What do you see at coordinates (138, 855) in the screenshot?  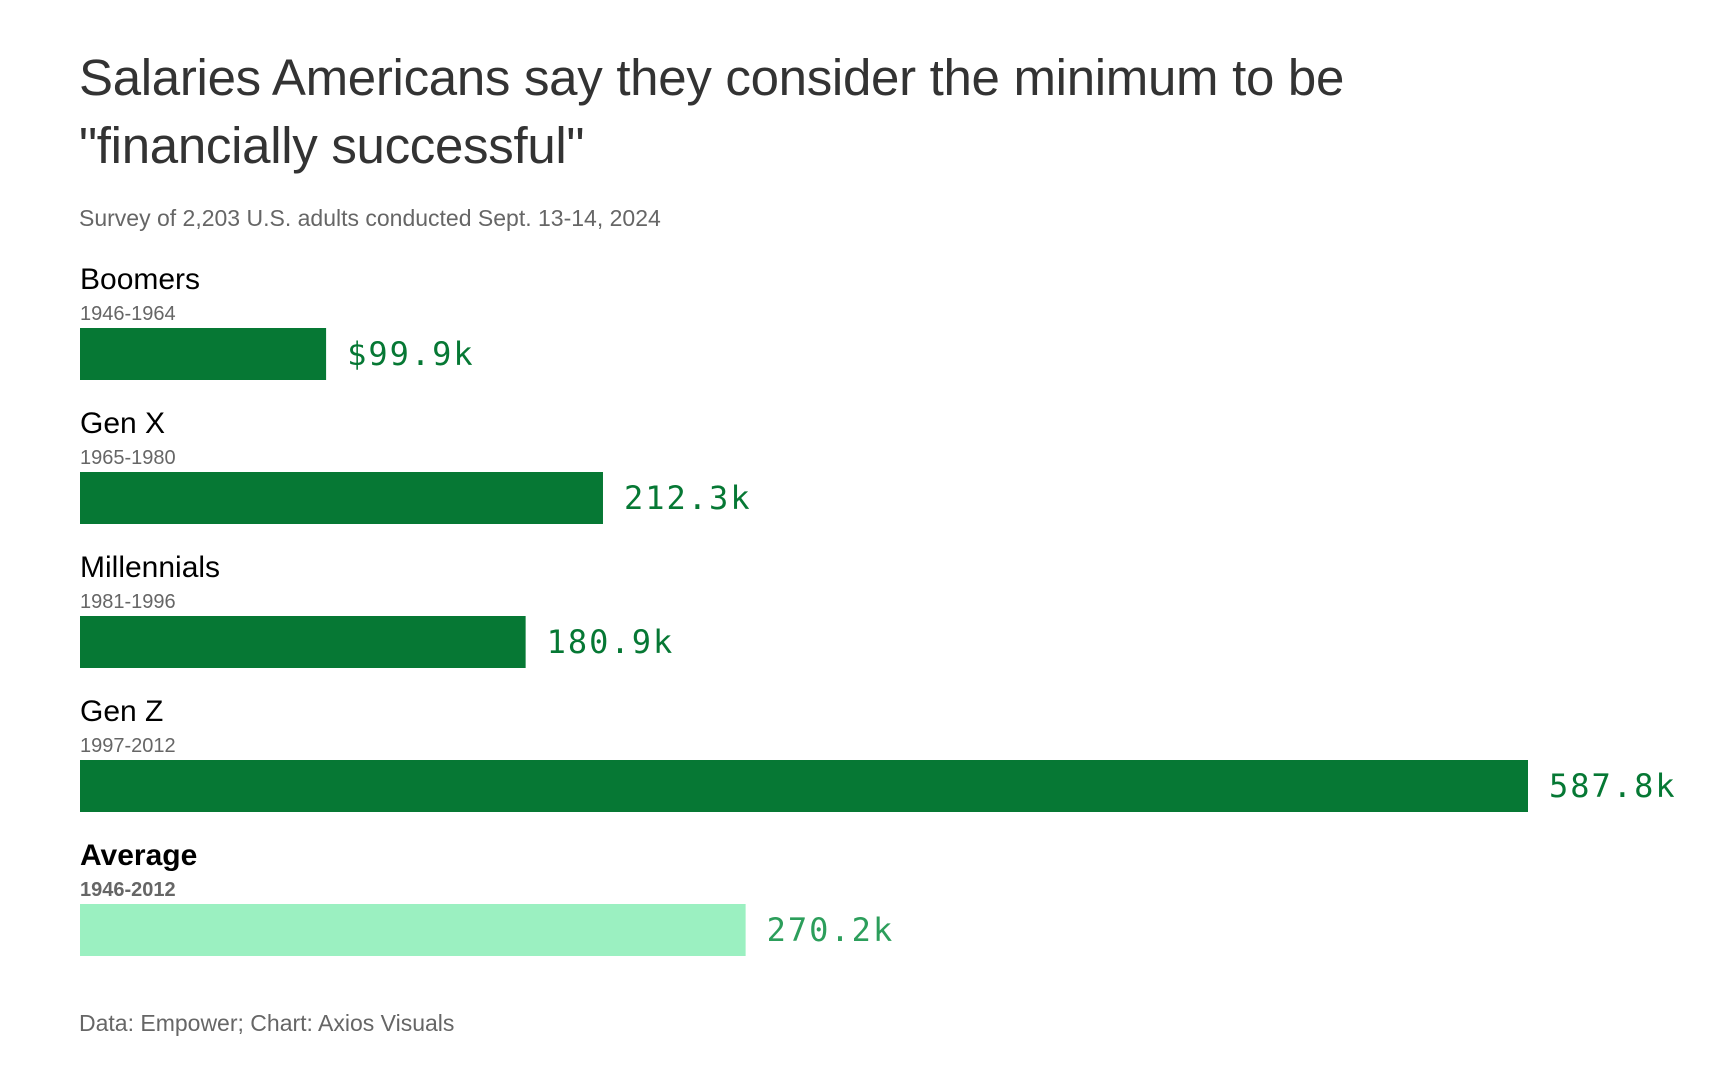 I see `category-label-average: Average` at bounding box center [138, 855].